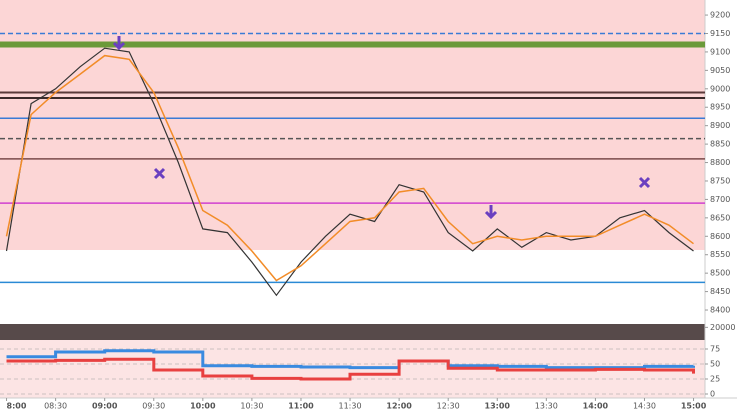 The image size is (737, 415). Describe the element at coordinates (596, 406) in the screenshot. I see `x-tick-label: 14:00` at that location.